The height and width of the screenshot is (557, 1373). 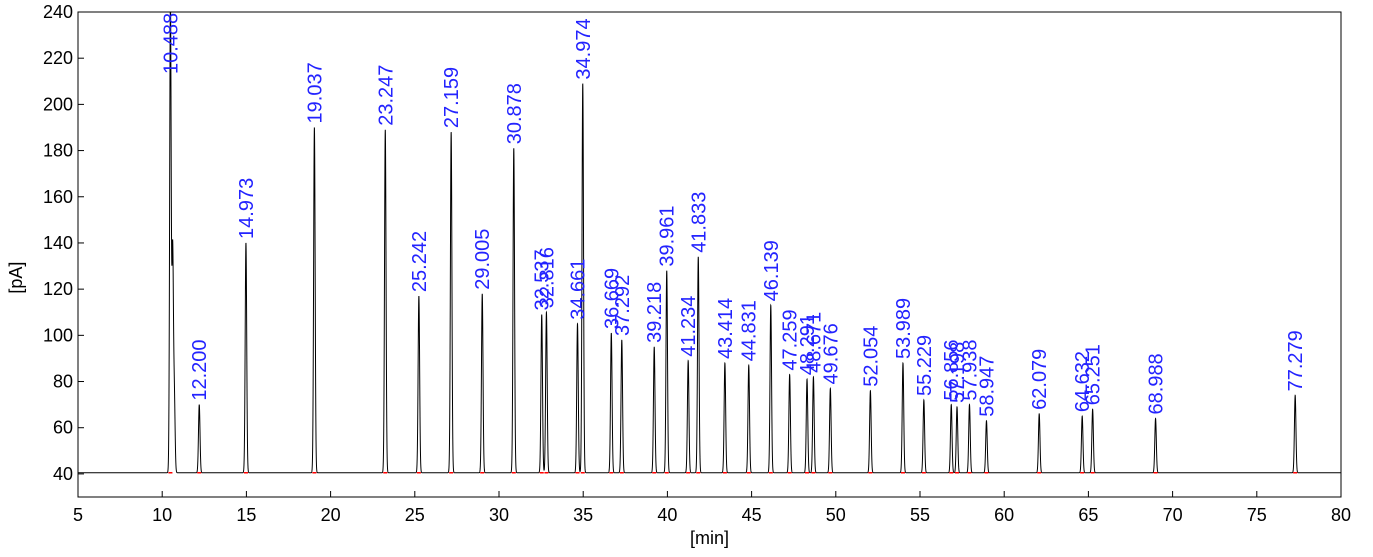 What do you see at coordinates (386, 95) in the screenshot?
I see `peak-label: 23.247` at bounding box center [386, 95].